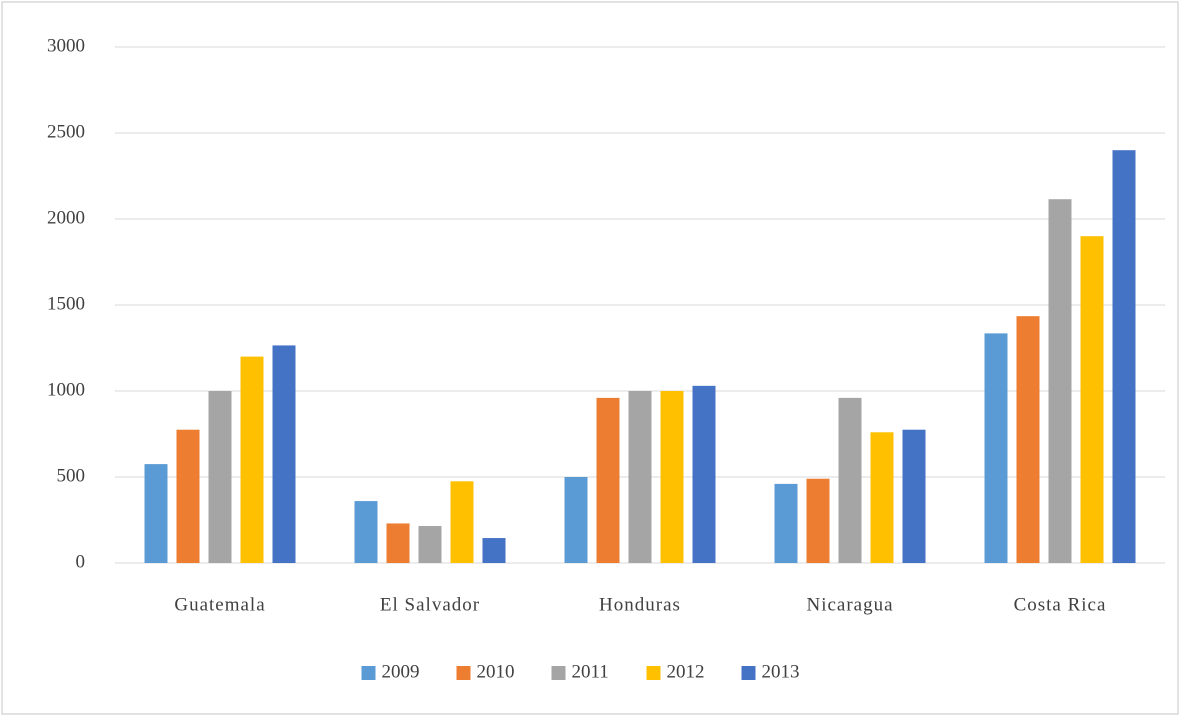  What do you see at coordinates (640, 604) in the screenshot?
I see `x-tick-label: Honduras` at bounding box center [640, 604].